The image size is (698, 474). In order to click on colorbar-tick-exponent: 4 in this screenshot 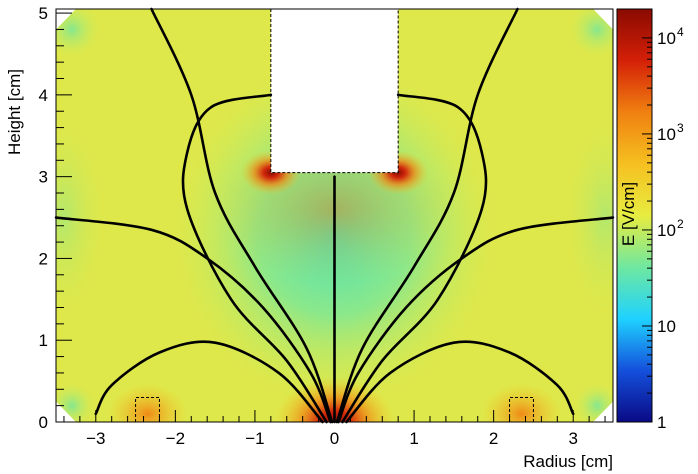, I will do `click(680, 32)`.